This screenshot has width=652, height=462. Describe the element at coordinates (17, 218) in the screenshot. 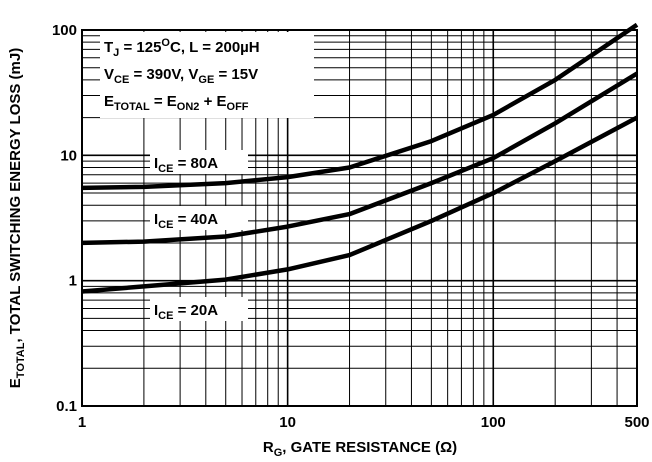

I see `y-axis-label: ETOTAL, TOTAL SWITCHING ENERGY LOSS (mJ)` at that location.